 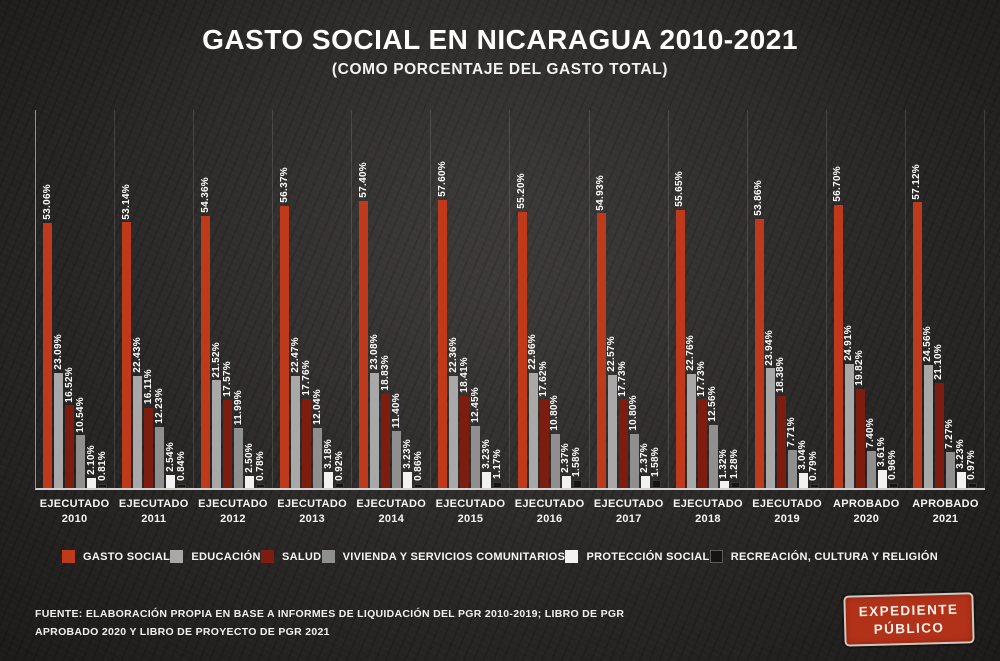 What do you see at coordinates (500, 69) in the screenshot?
I see `chart-subtitle: (COMO PORCENTAJE DEL GASTO TOTAL)` at bounding box center [500, 69].